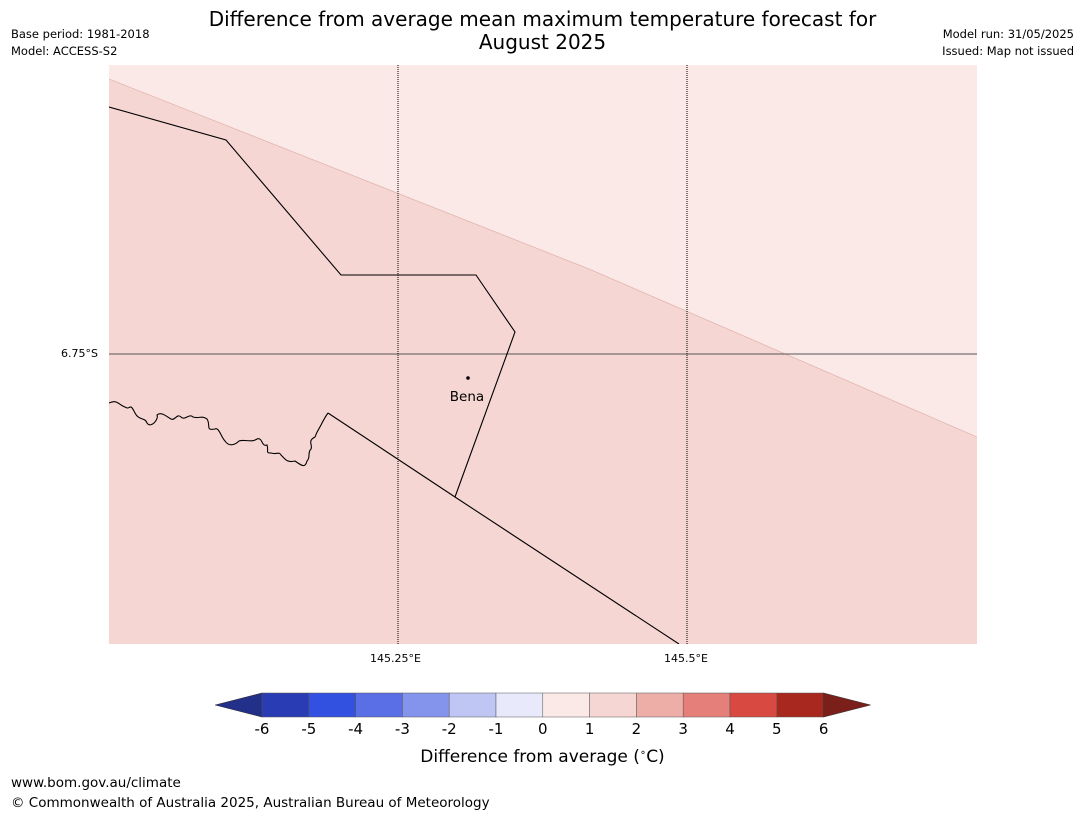 The image size is (1085, 816). I want to click on colorbar-tick-label: -3, so click(402, 729).